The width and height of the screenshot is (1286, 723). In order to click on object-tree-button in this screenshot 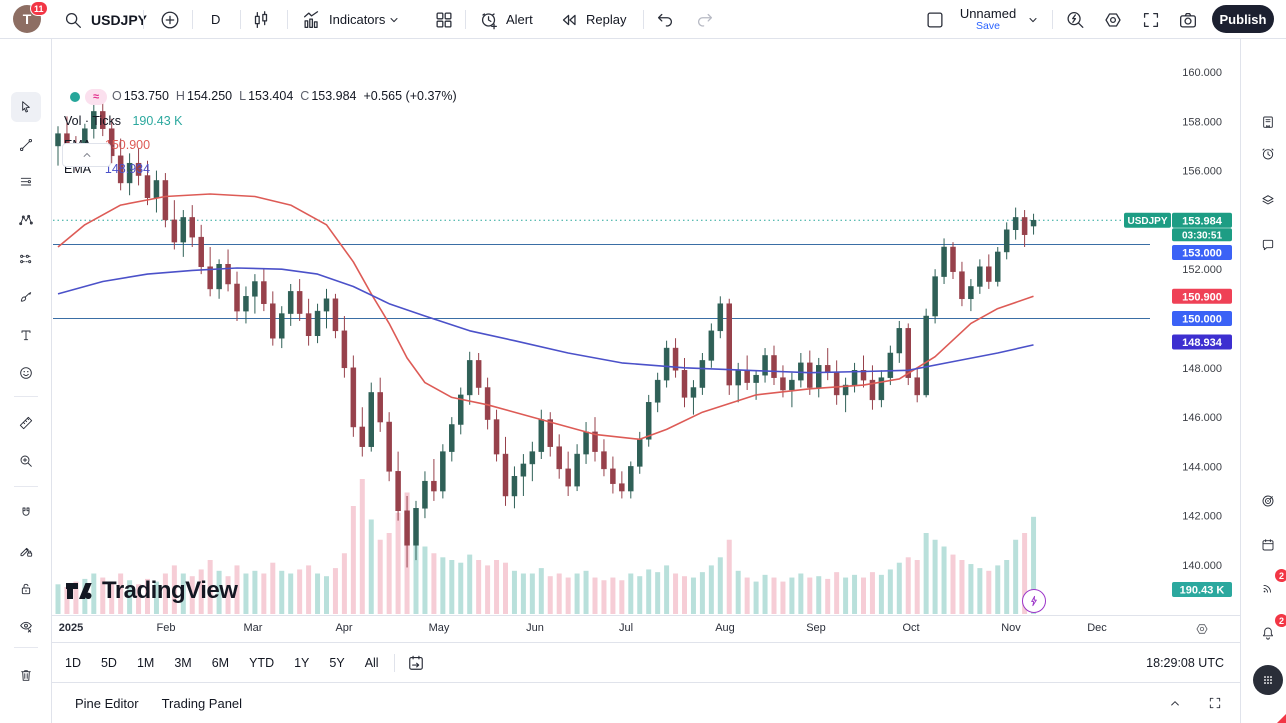, I will do `click(1268, 200)`.